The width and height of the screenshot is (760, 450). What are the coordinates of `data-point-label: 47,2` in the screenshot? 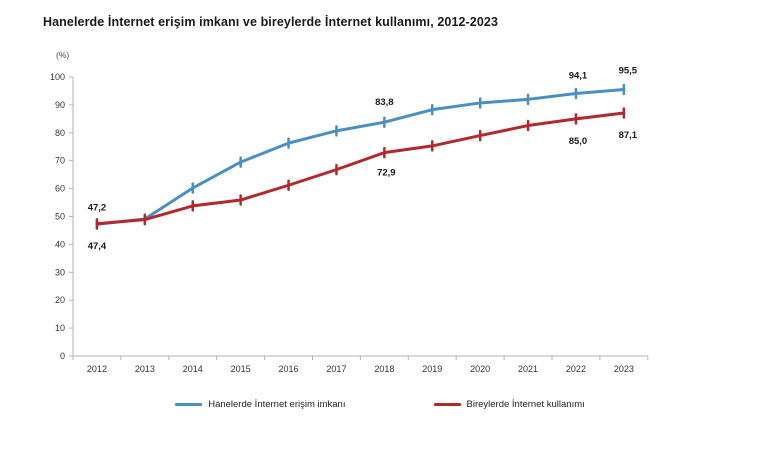 It's located at (97, 207).